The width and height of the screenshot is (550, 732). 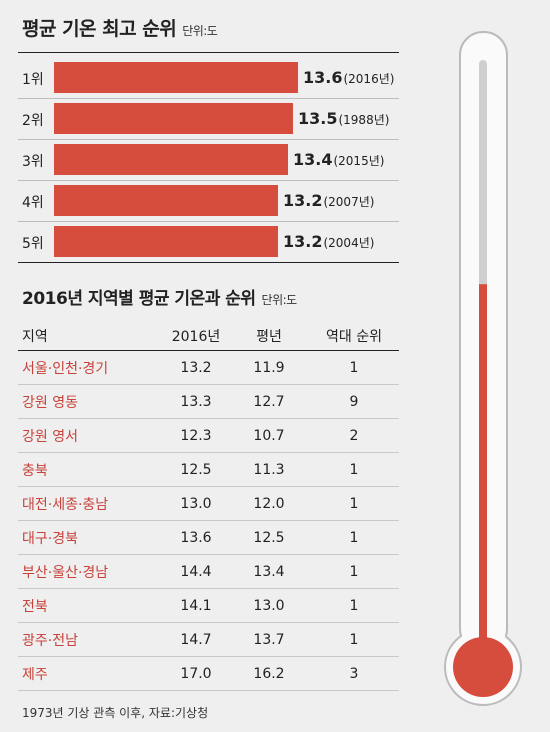 I want to click on table-row: 강원 영서 12.3 10.7 2, so click(x=208, y=435).